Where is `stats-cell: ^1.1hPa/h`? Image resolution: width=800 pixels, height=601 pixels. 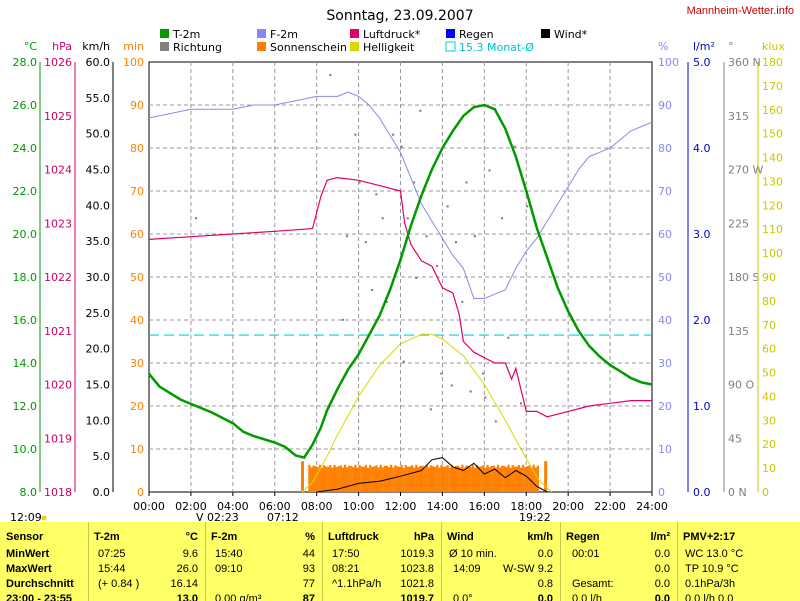
stats-cell: ^1.1hPa/h is located at coordinates (357, 584).